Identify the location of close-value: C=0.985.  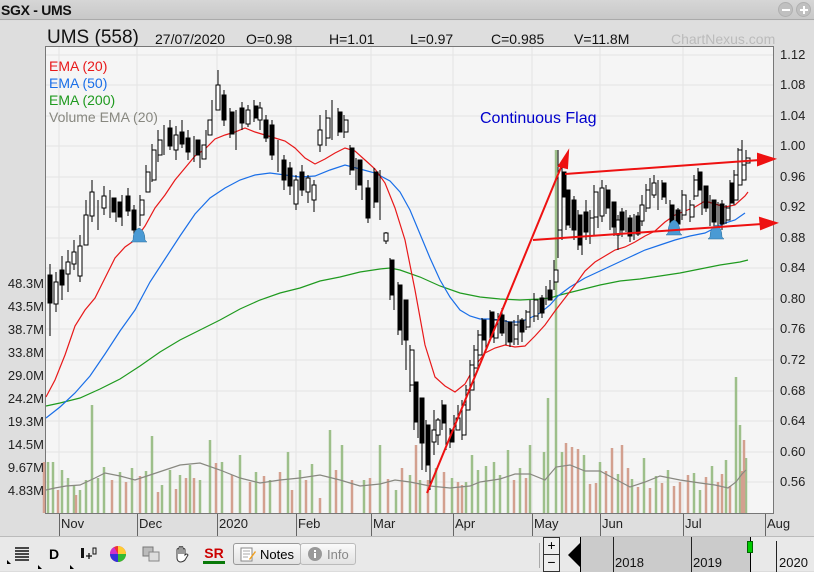
(518, 39).